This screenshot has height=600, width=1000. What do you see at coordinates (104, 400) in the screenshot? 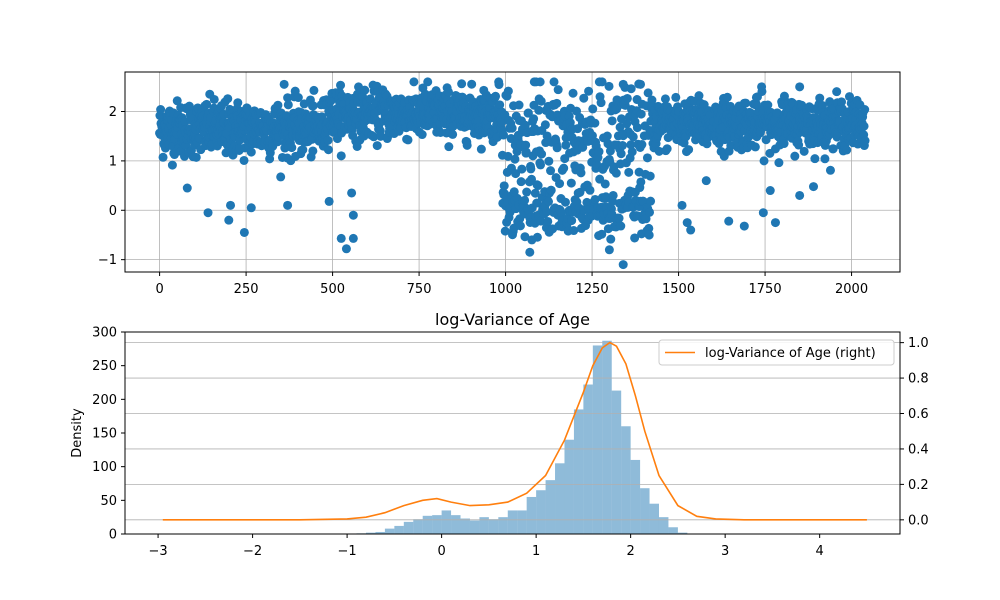
I see `histogram-y-tick-label: 200` at bounding box center [104, 400].